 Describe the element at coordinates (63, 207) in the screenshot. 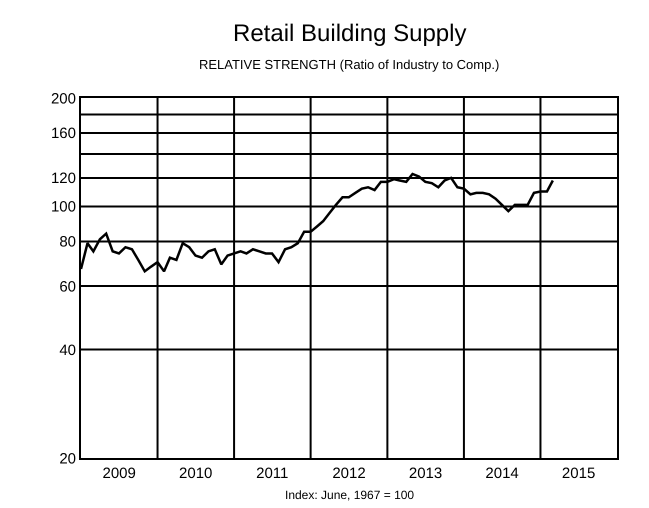

I see `y-tick-label: 100` at that location.